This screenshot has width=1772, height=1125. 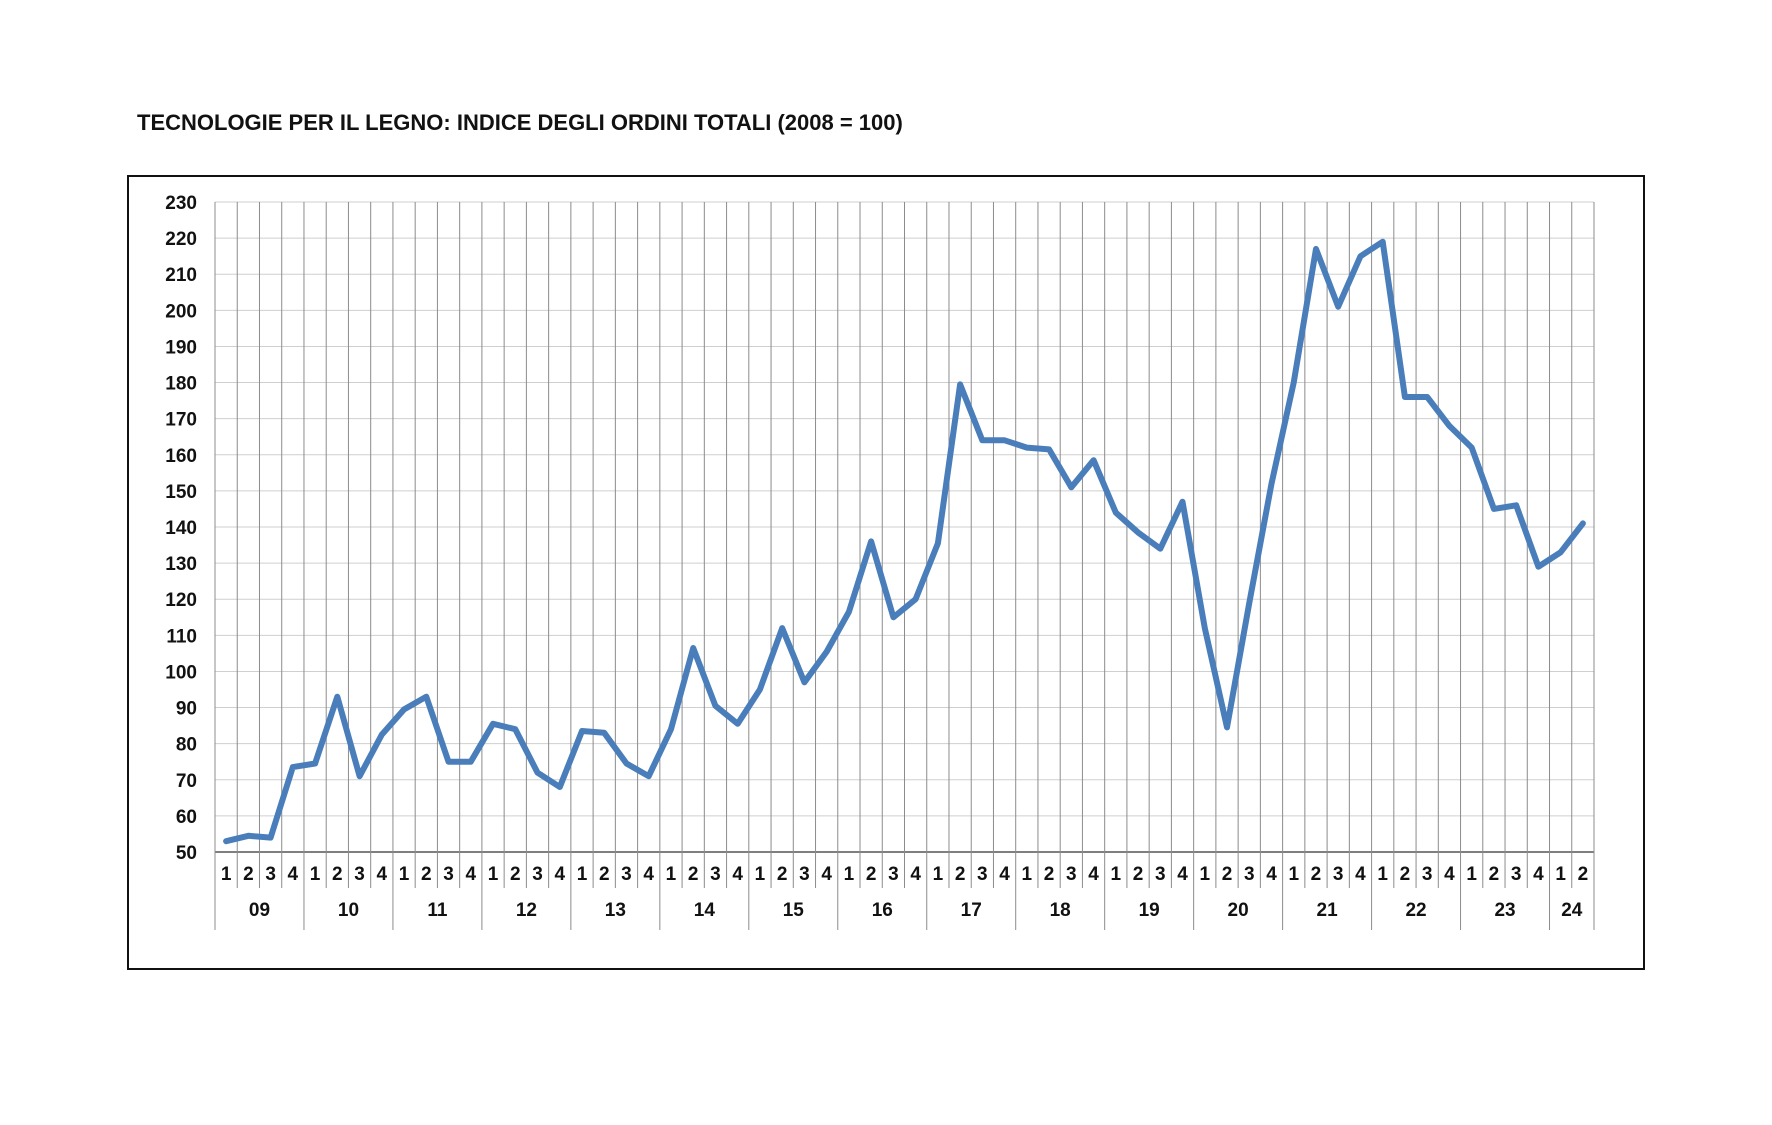 I want to click on y-tick-label: 120, so click(x=181, y=600).